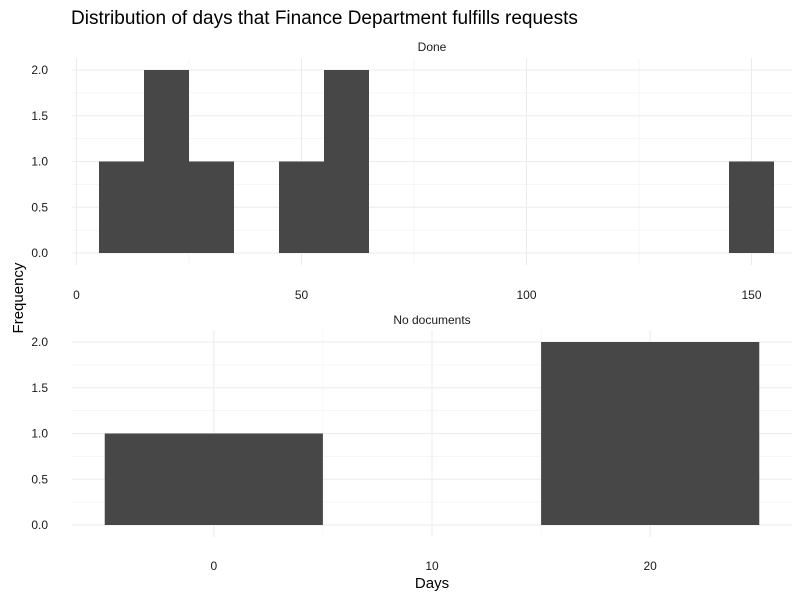  What do you see at coordinates (751, 295) in the screenshot?
I see `x-tick-label: 150` at bounding box center [751, 295].